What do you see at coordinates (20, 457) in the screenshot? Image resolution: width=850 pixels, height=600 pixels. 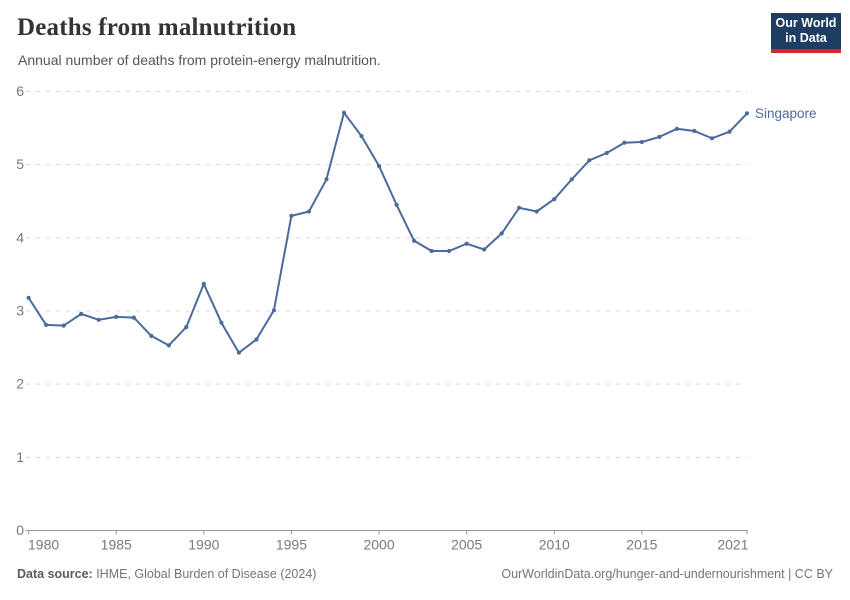 I see `y-tick-label: 1` at bounding box center [20, 457].